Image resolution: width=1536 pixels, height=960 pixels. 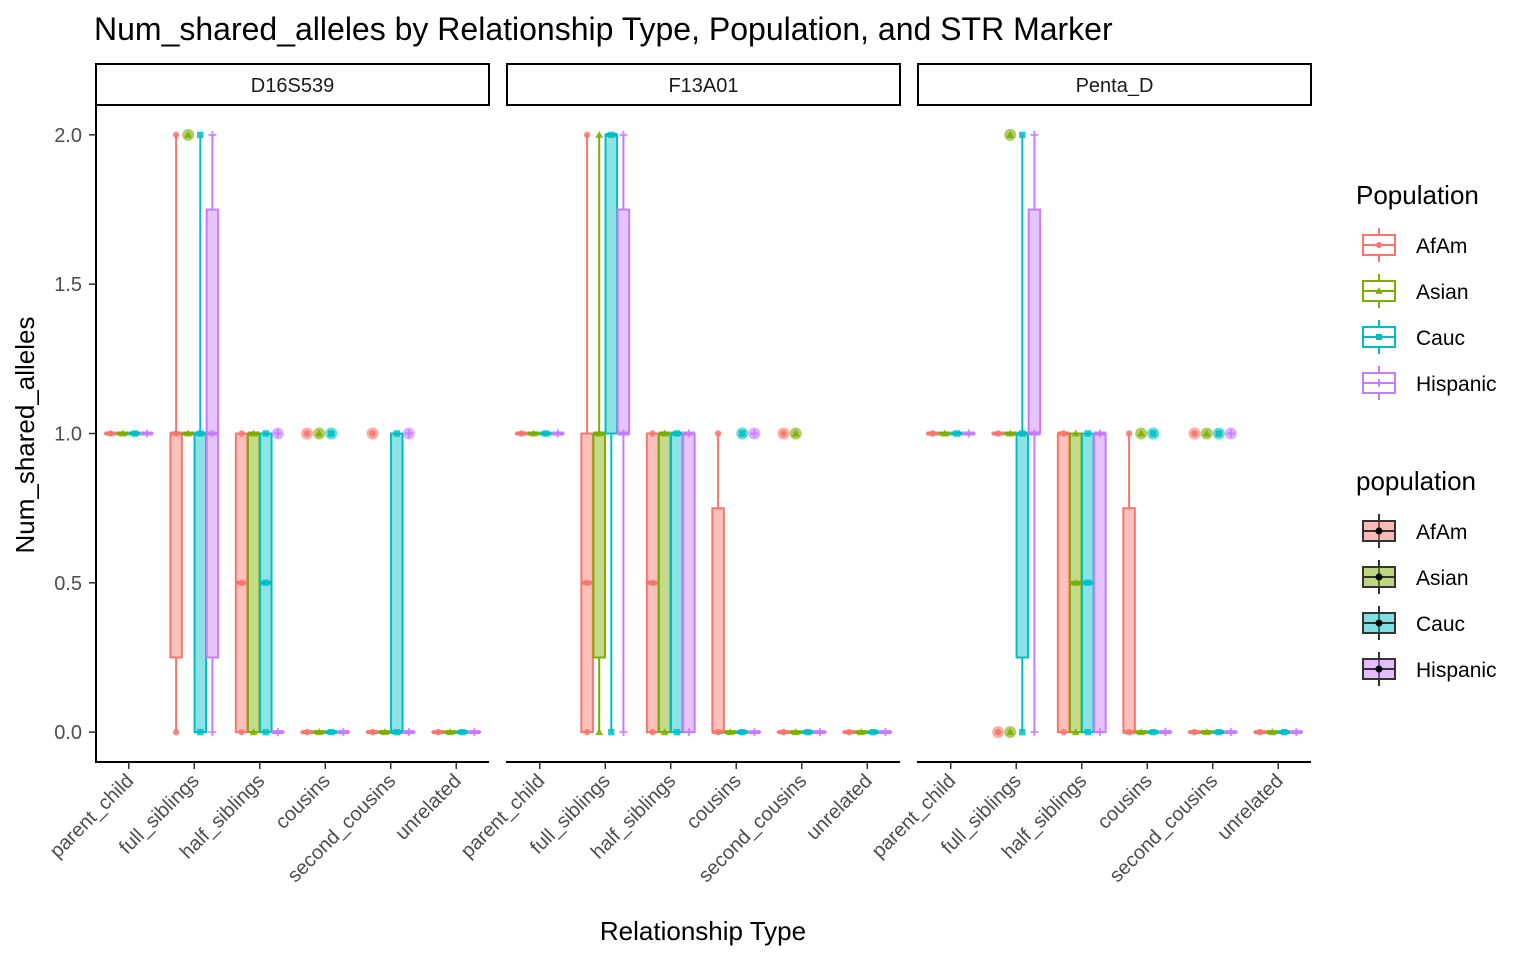 I want to click on box-d16s539-unrelated-asian, so click(x=450, y=732).